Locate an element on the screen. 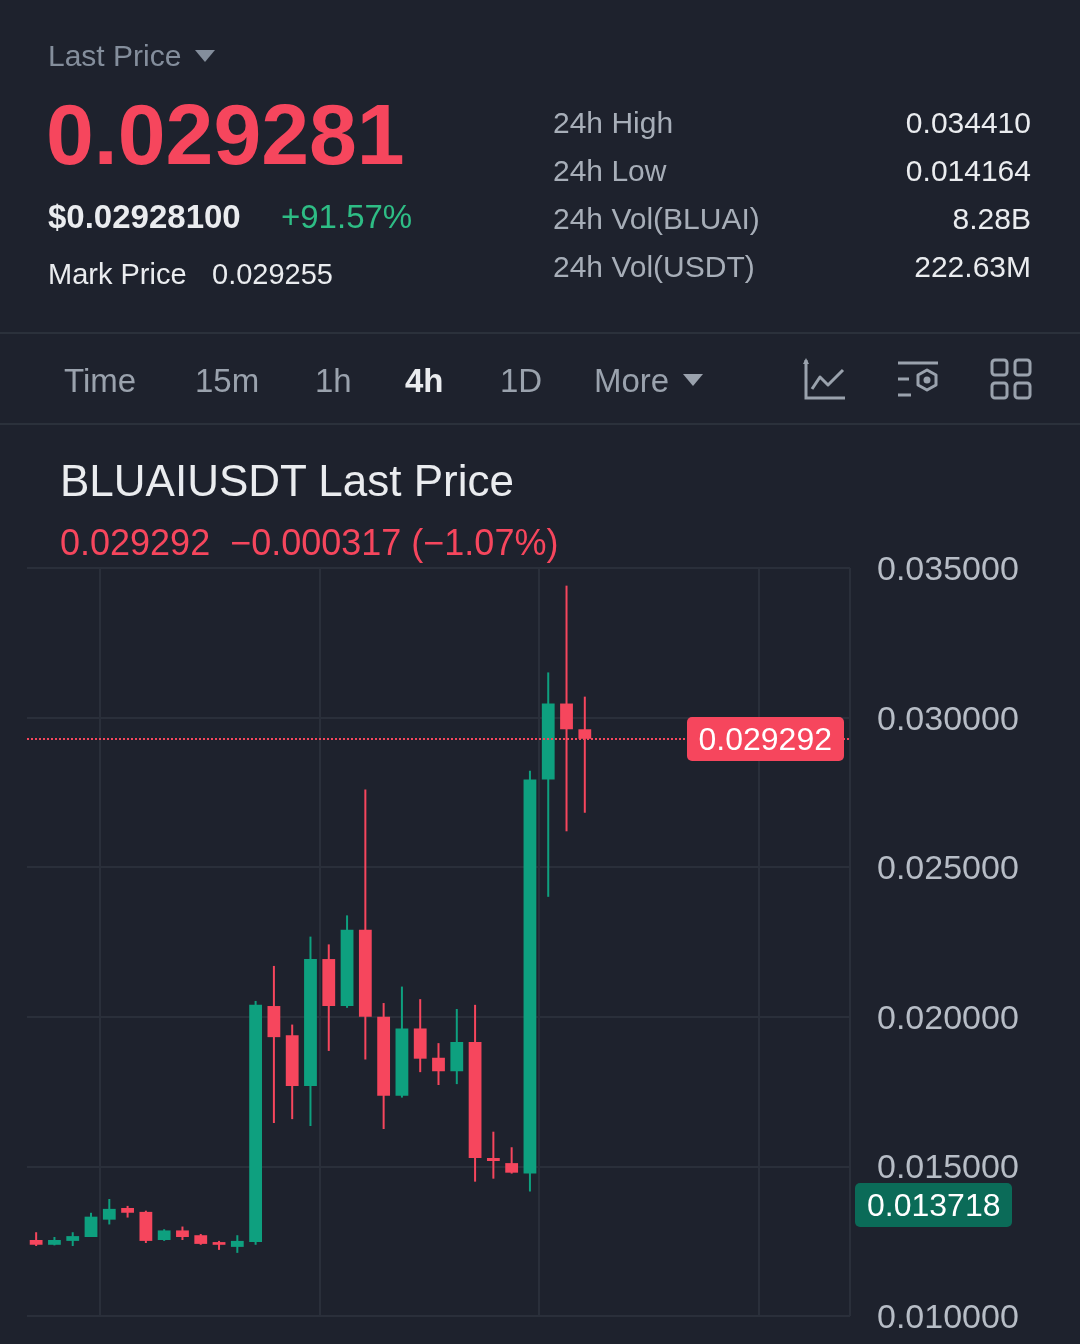  text: $0.02928100 is located at coordinates (144, 216).